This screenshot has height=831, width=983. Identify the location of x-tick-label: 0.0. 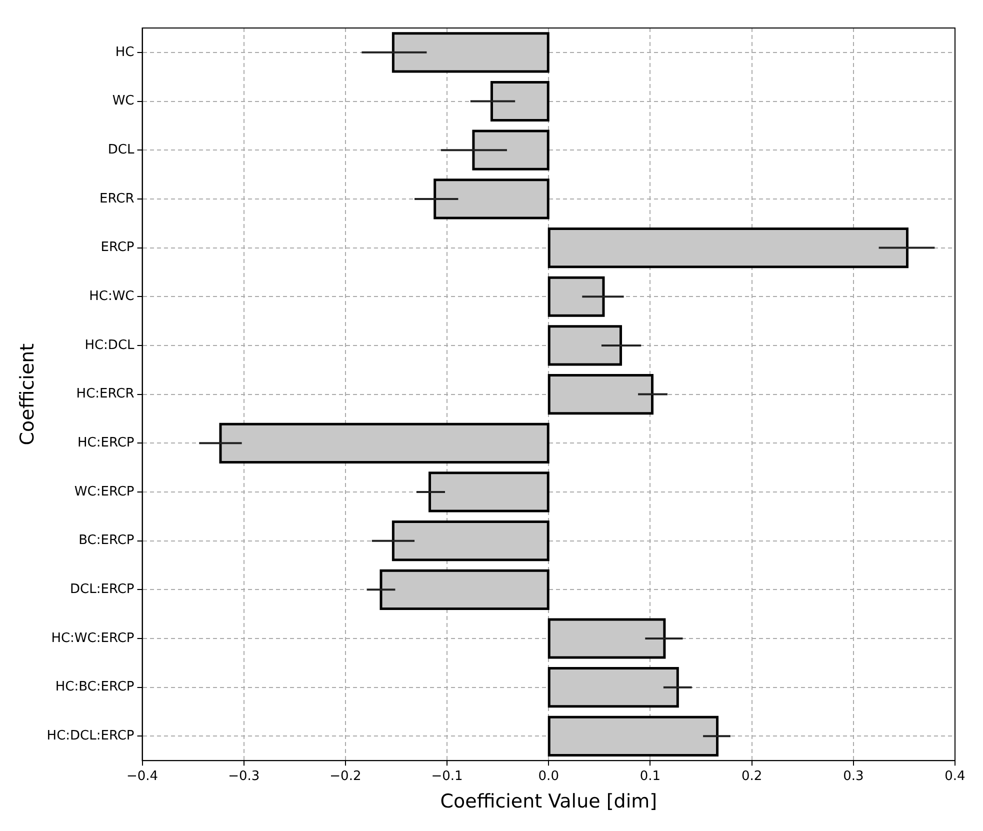
(548, 776).